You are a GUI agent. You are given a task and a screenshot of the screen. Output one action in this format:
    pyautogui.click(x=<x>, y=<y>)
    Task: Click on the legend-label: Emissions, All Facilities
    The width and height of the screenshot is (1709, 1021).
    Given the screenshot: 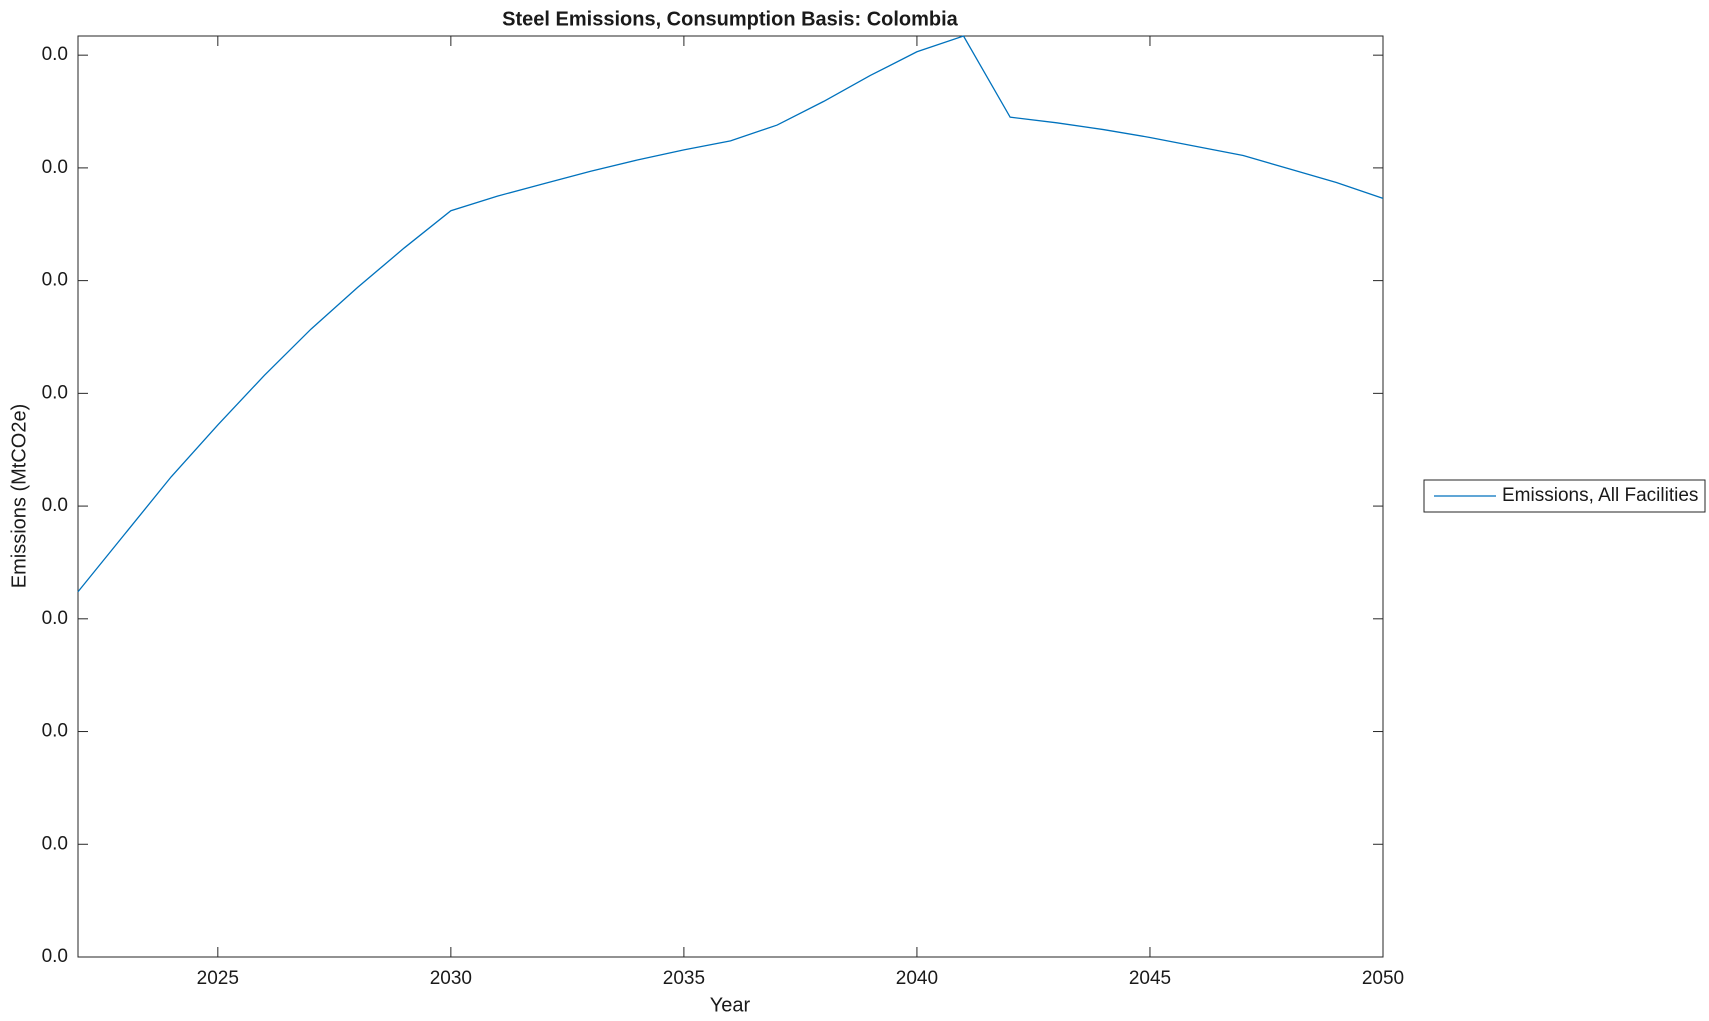 What is the action you would take?
    pyautogui.click(x=1600, y=495)
    